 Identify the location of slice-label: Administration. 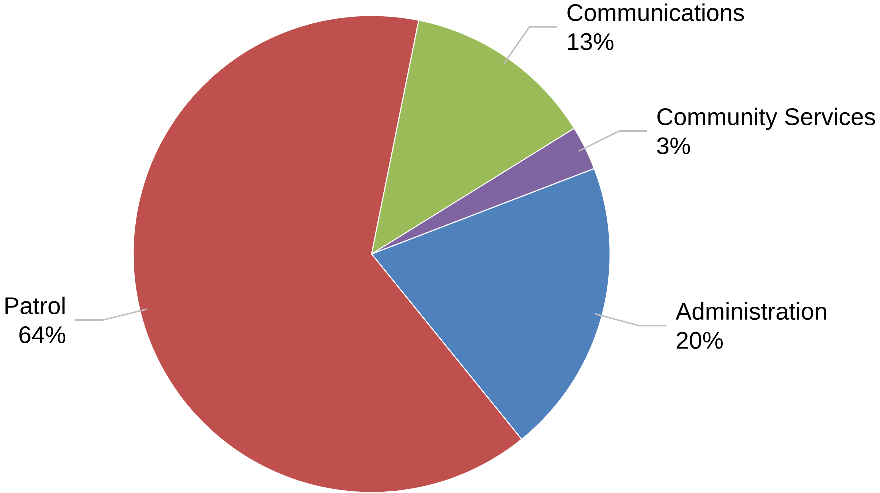
(751, 311).